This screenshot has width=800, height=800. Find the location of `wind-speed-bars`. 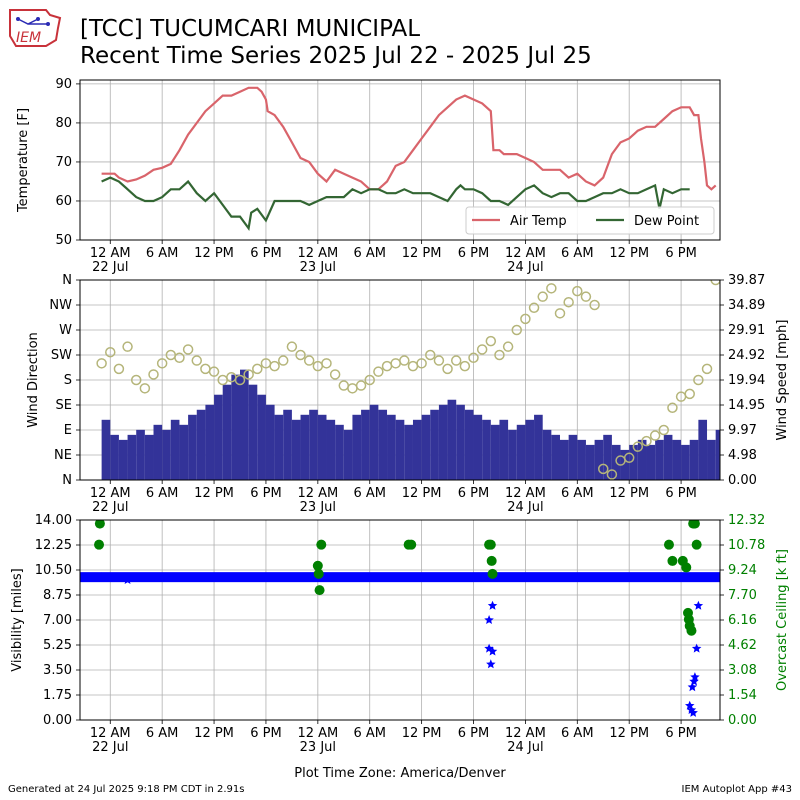

wind-speed-bars is located at coordinates (410, 424).